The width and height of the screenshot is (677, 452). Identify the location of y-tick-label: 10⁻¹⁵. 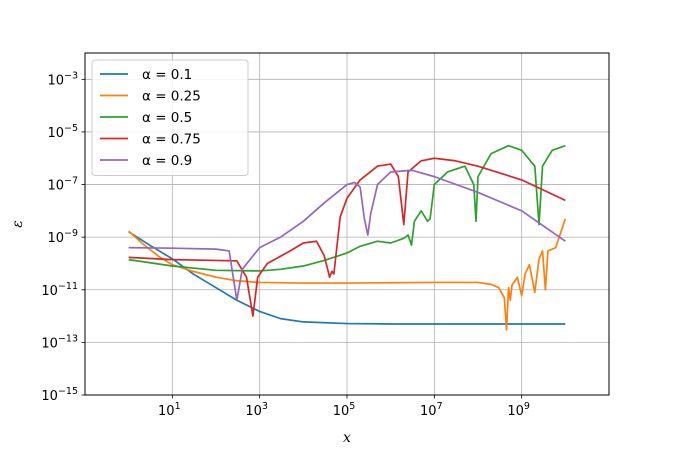
(59, 395).